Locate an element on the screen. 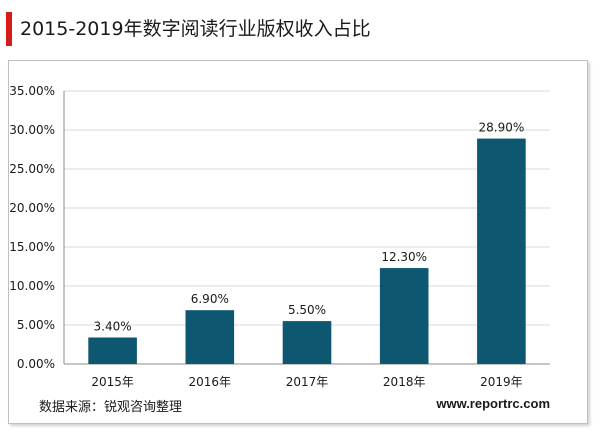  title-accent-bar is located at coordinates (9, 29).